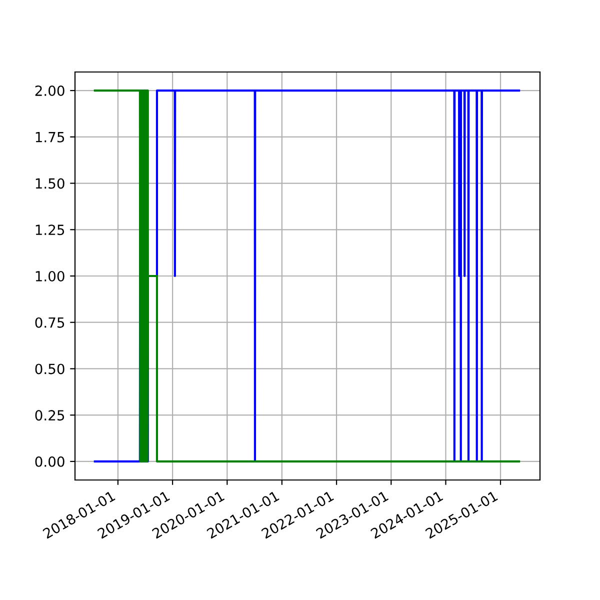 The height and width of the screenshot is (600, 600). I want to click on y-tick-label: 1.50, so click(50, 183).